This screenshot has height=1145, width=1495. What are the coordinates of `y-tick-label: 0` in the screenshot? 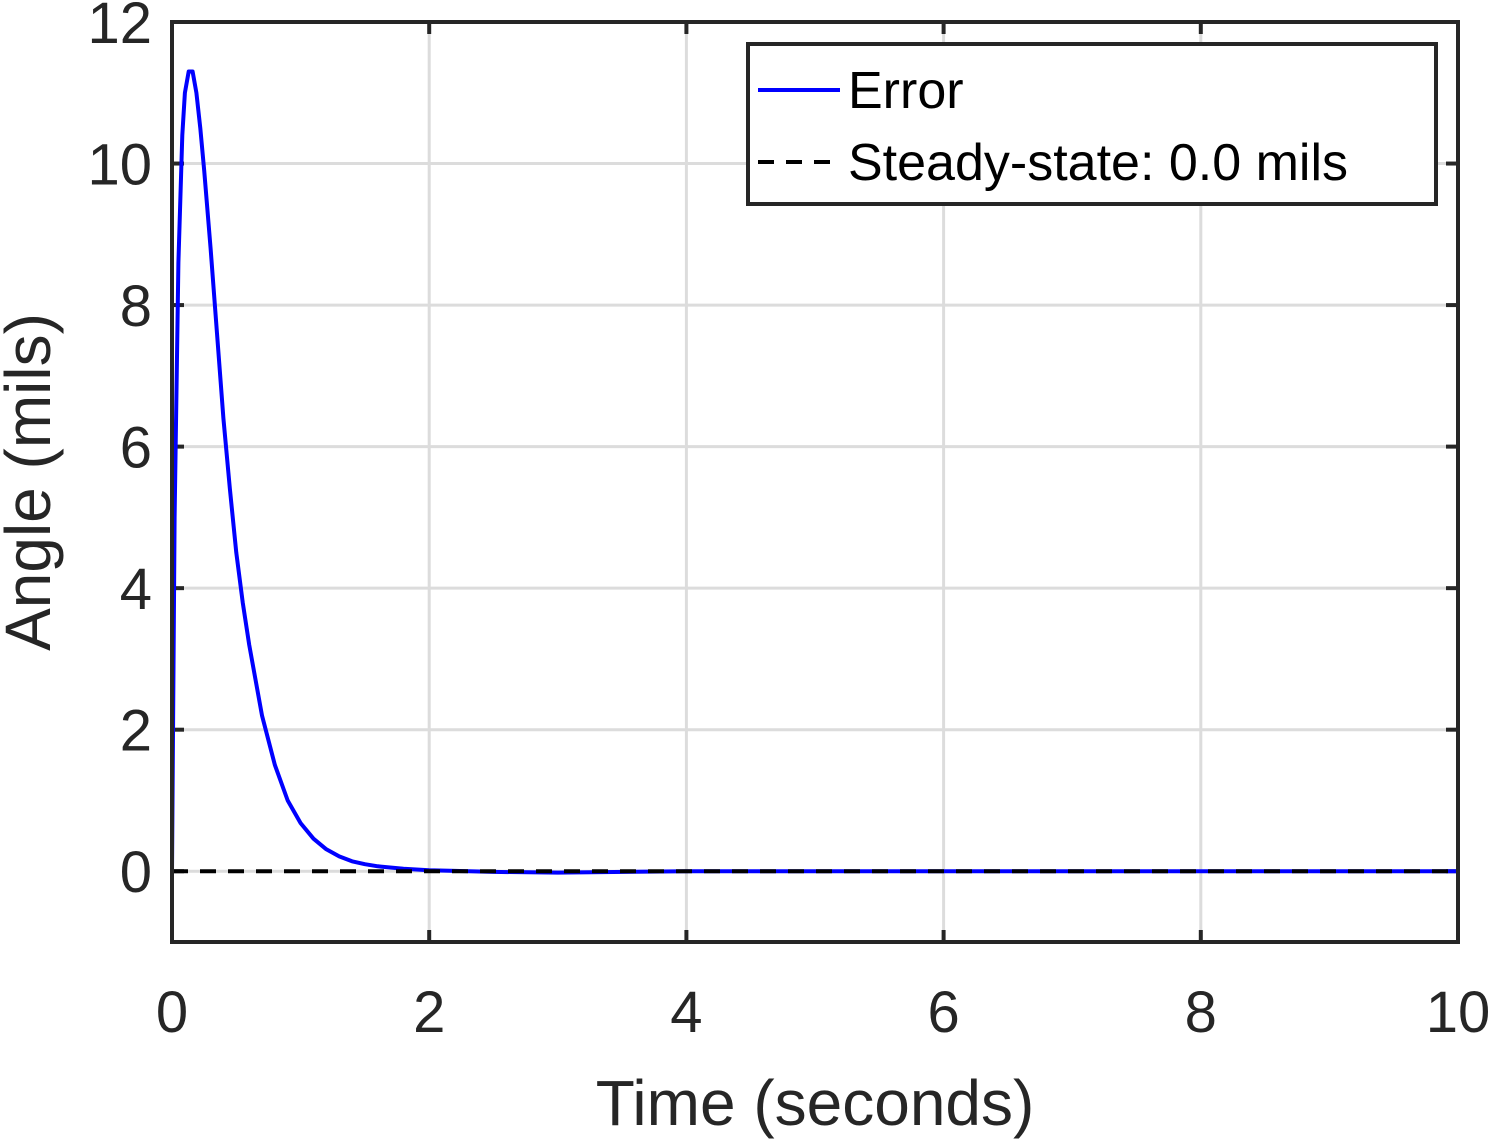 It's located at (136, 872).